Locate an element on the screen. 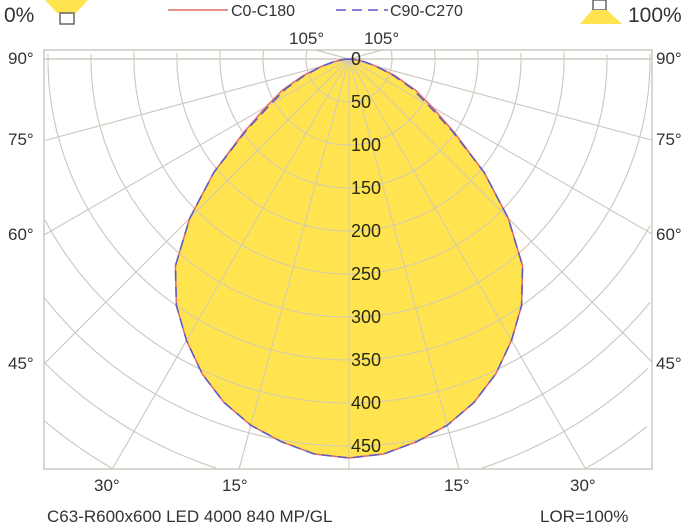 Image resolution: width=697 pixels, height=532 pixels. angle-label-bottom-30-left: 30° is located at coordinates (107, 485).